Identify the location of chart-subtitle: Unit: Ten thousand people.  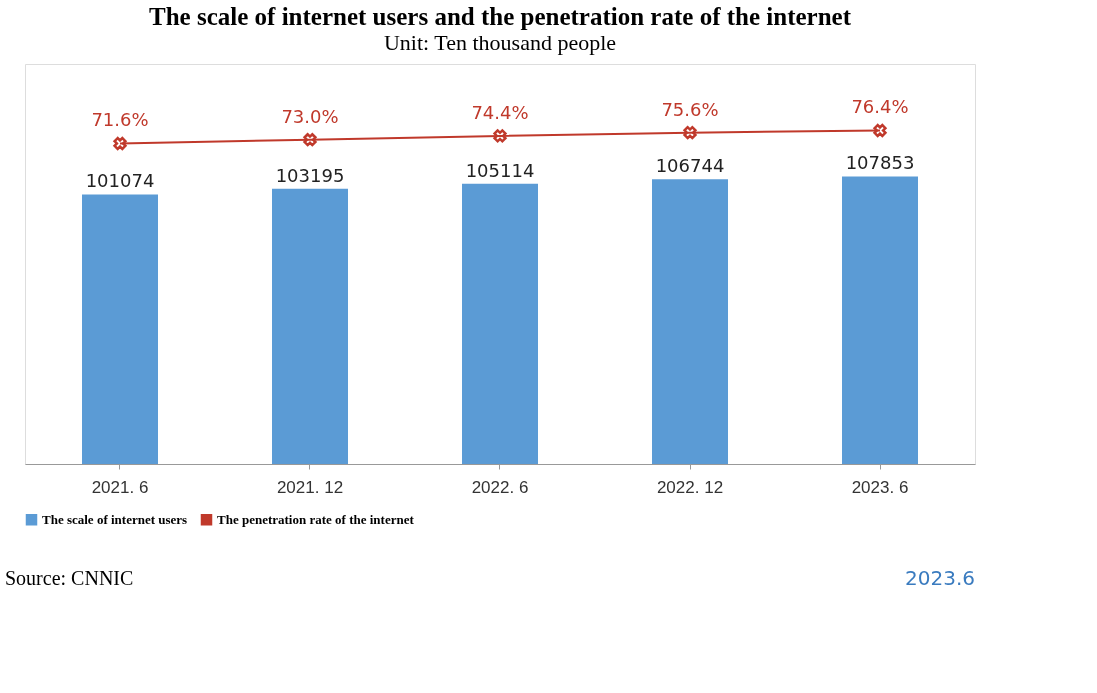
(500, 42).